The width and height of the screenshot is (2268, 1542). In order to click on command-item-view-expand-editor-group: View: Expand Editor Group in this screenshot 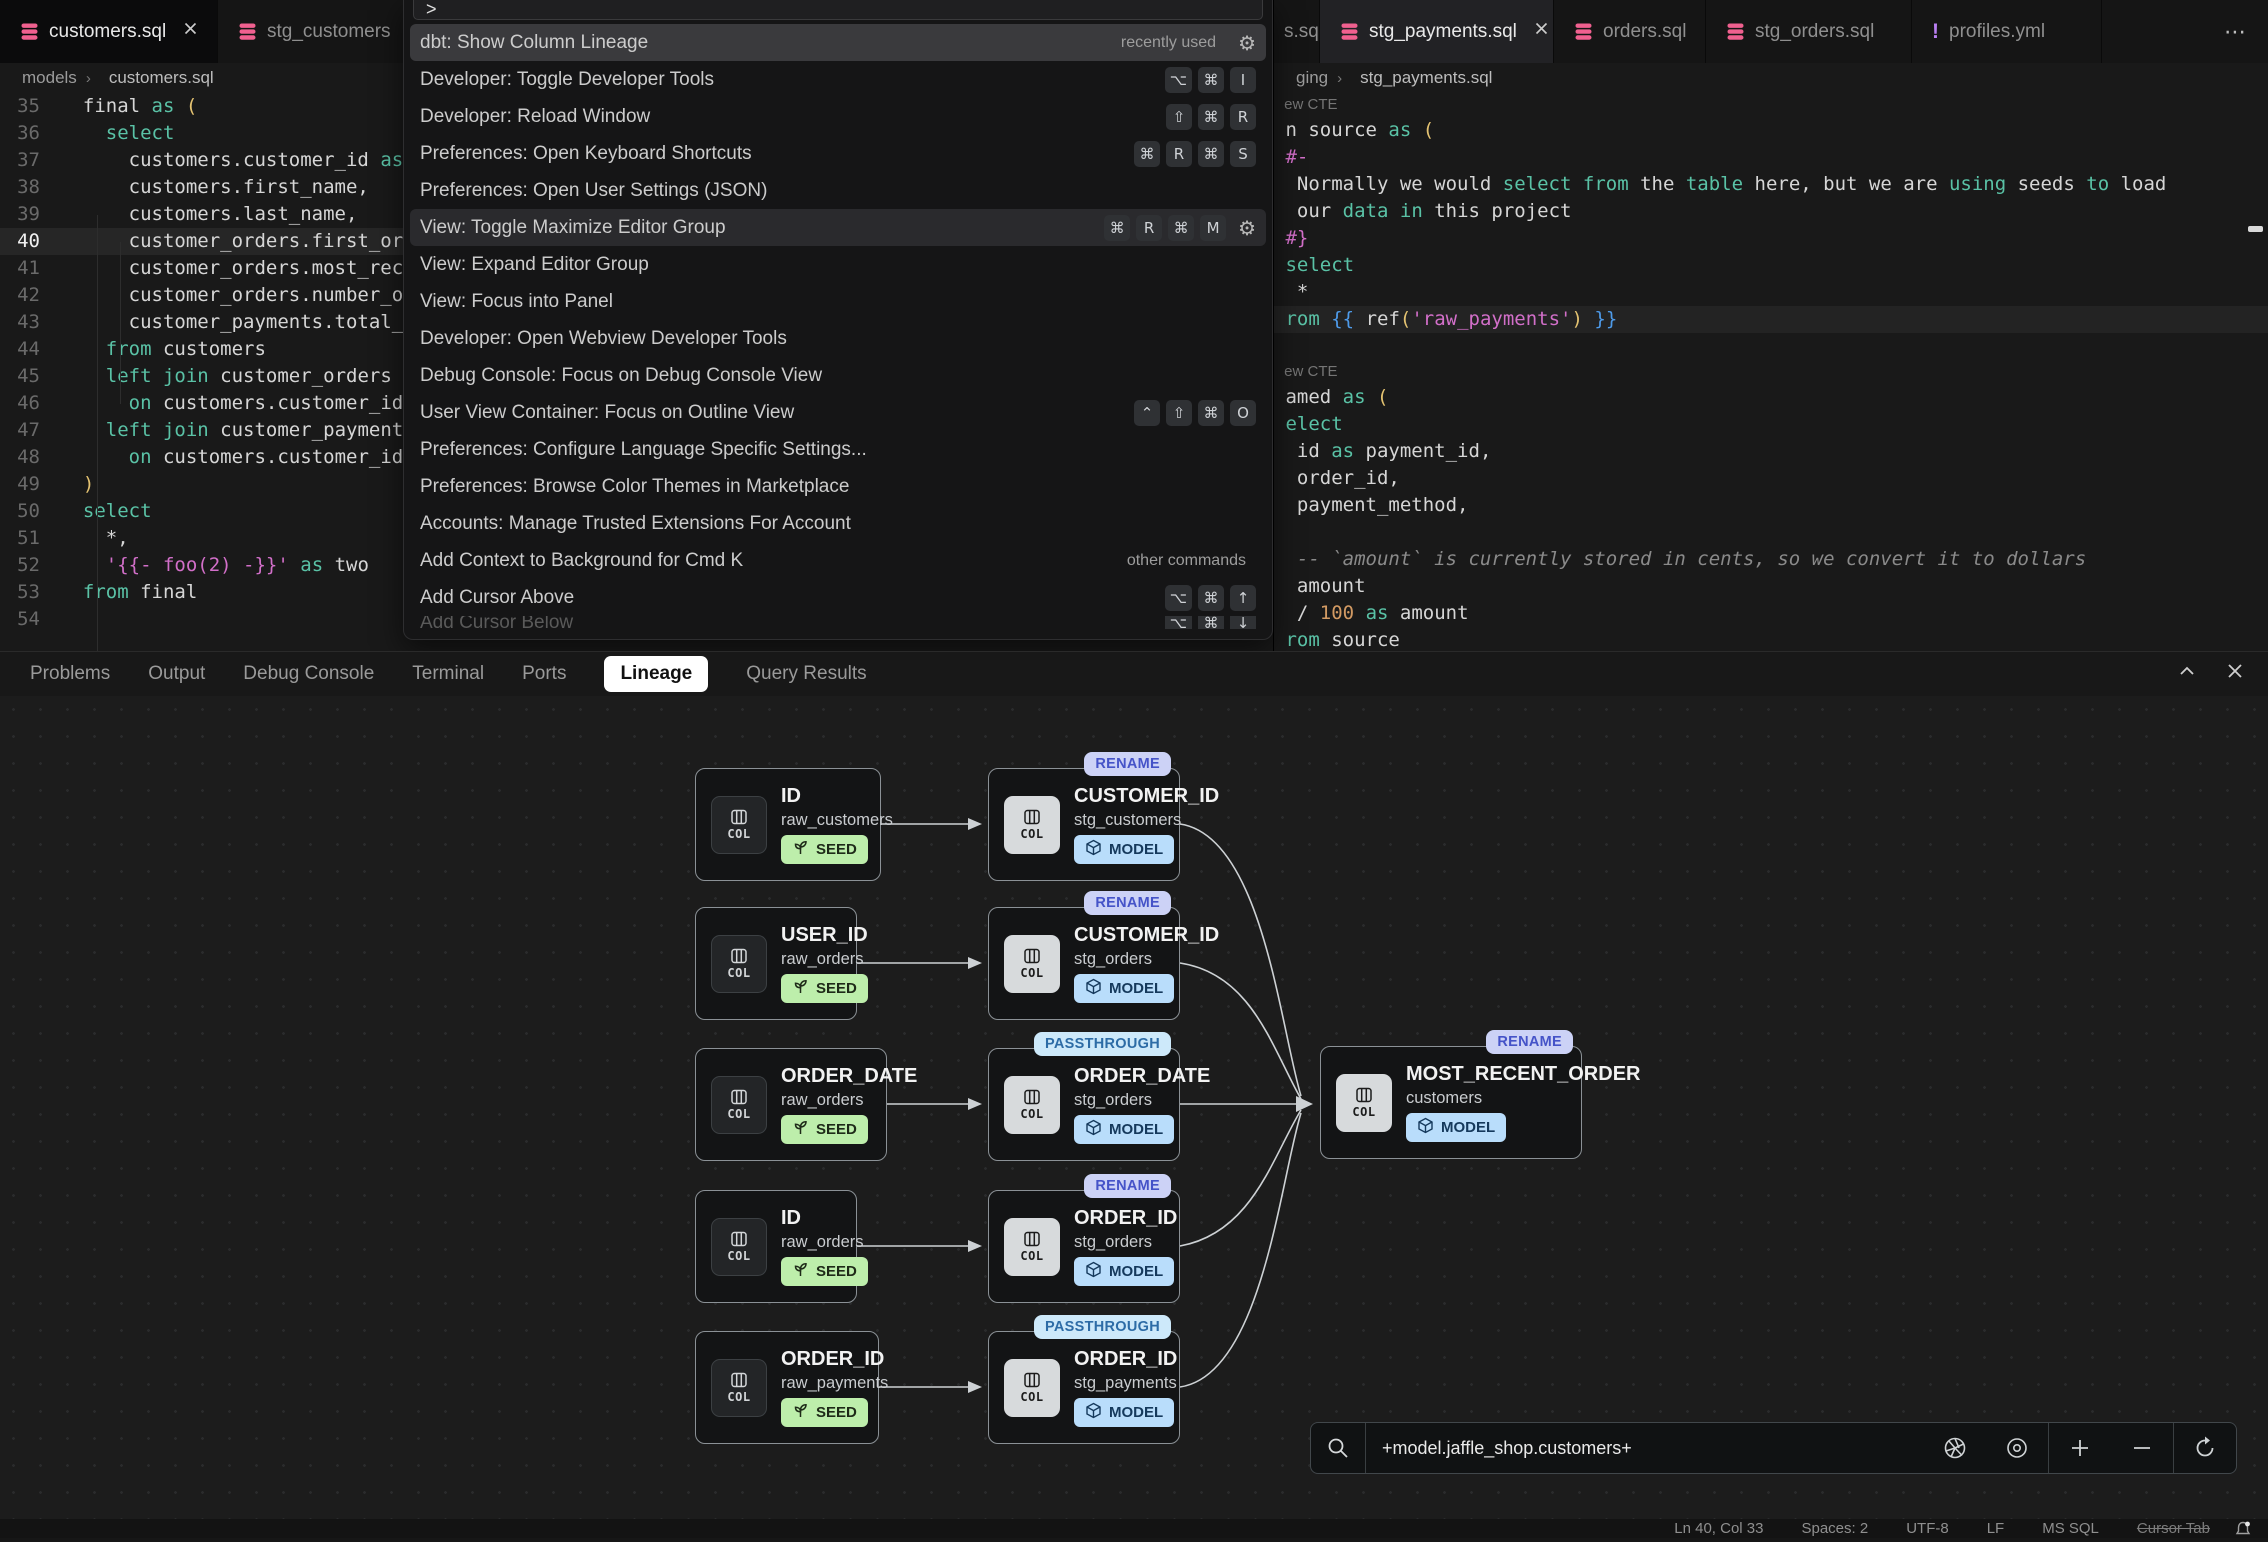, I will do `click(838, 264)`.